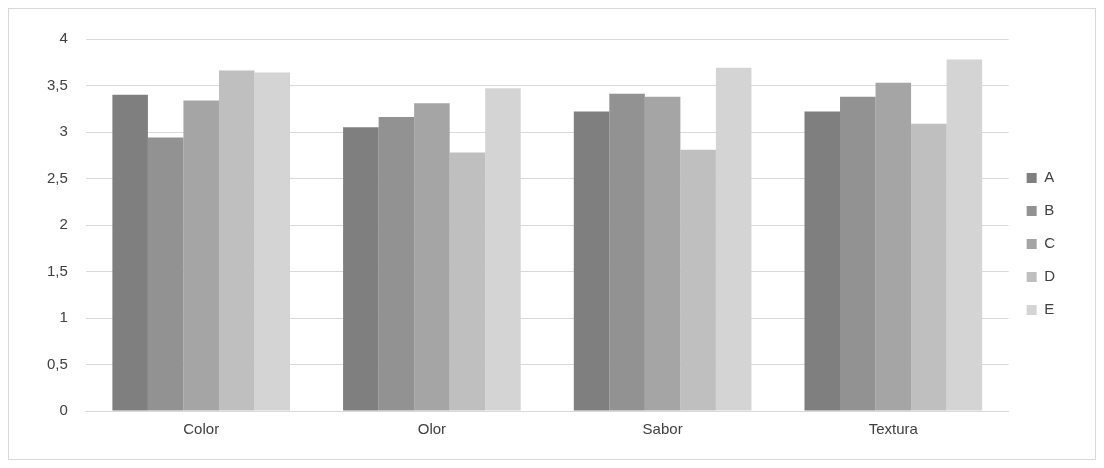 This screenshot has width=1104, height=468. Describe the element at coordinates (63, 317) in the screenshot. I see `y-tick-label: 1` at that location.